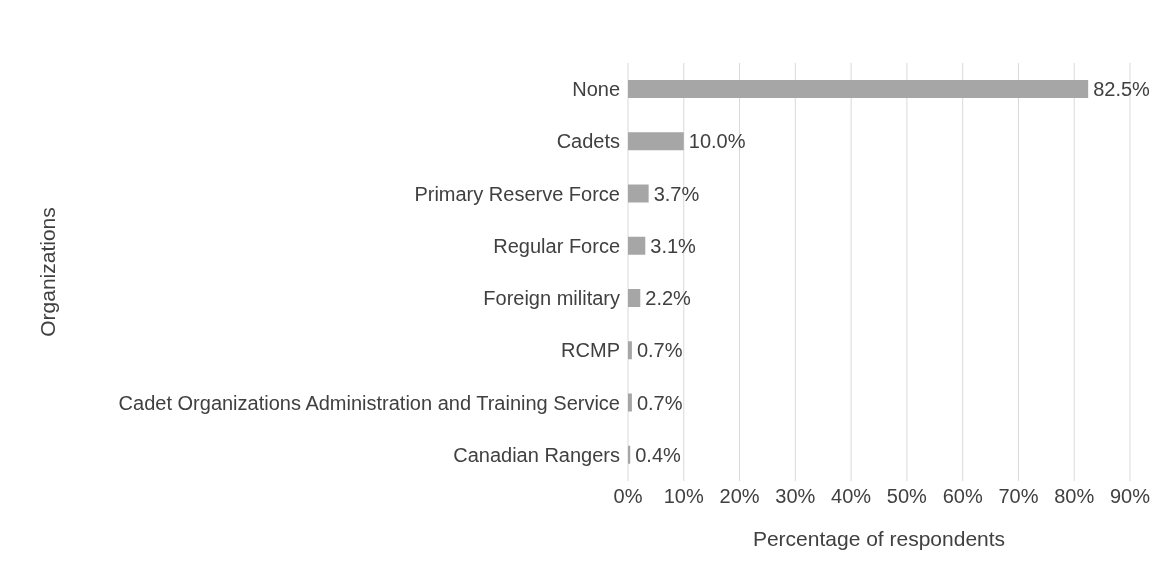  Describe the element at coordinates (676, 193) in the screenshot. I see `data-label: 3.7%` at that location.